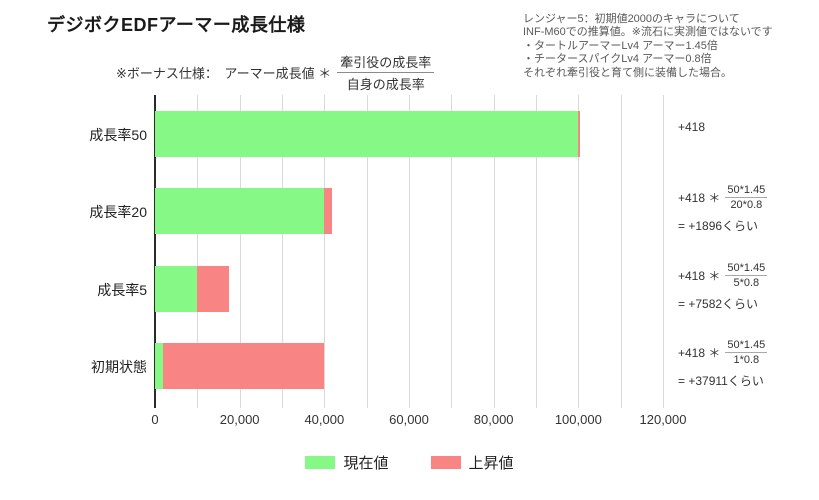 This screenshot has width=819, height=500. What do you see at coordinates (224, 73) in the screenshot?
I see `bonus-formula-prefix: ※ボーナス仕様： アーマー成長値 ＊` at bounding box center [224, 73].